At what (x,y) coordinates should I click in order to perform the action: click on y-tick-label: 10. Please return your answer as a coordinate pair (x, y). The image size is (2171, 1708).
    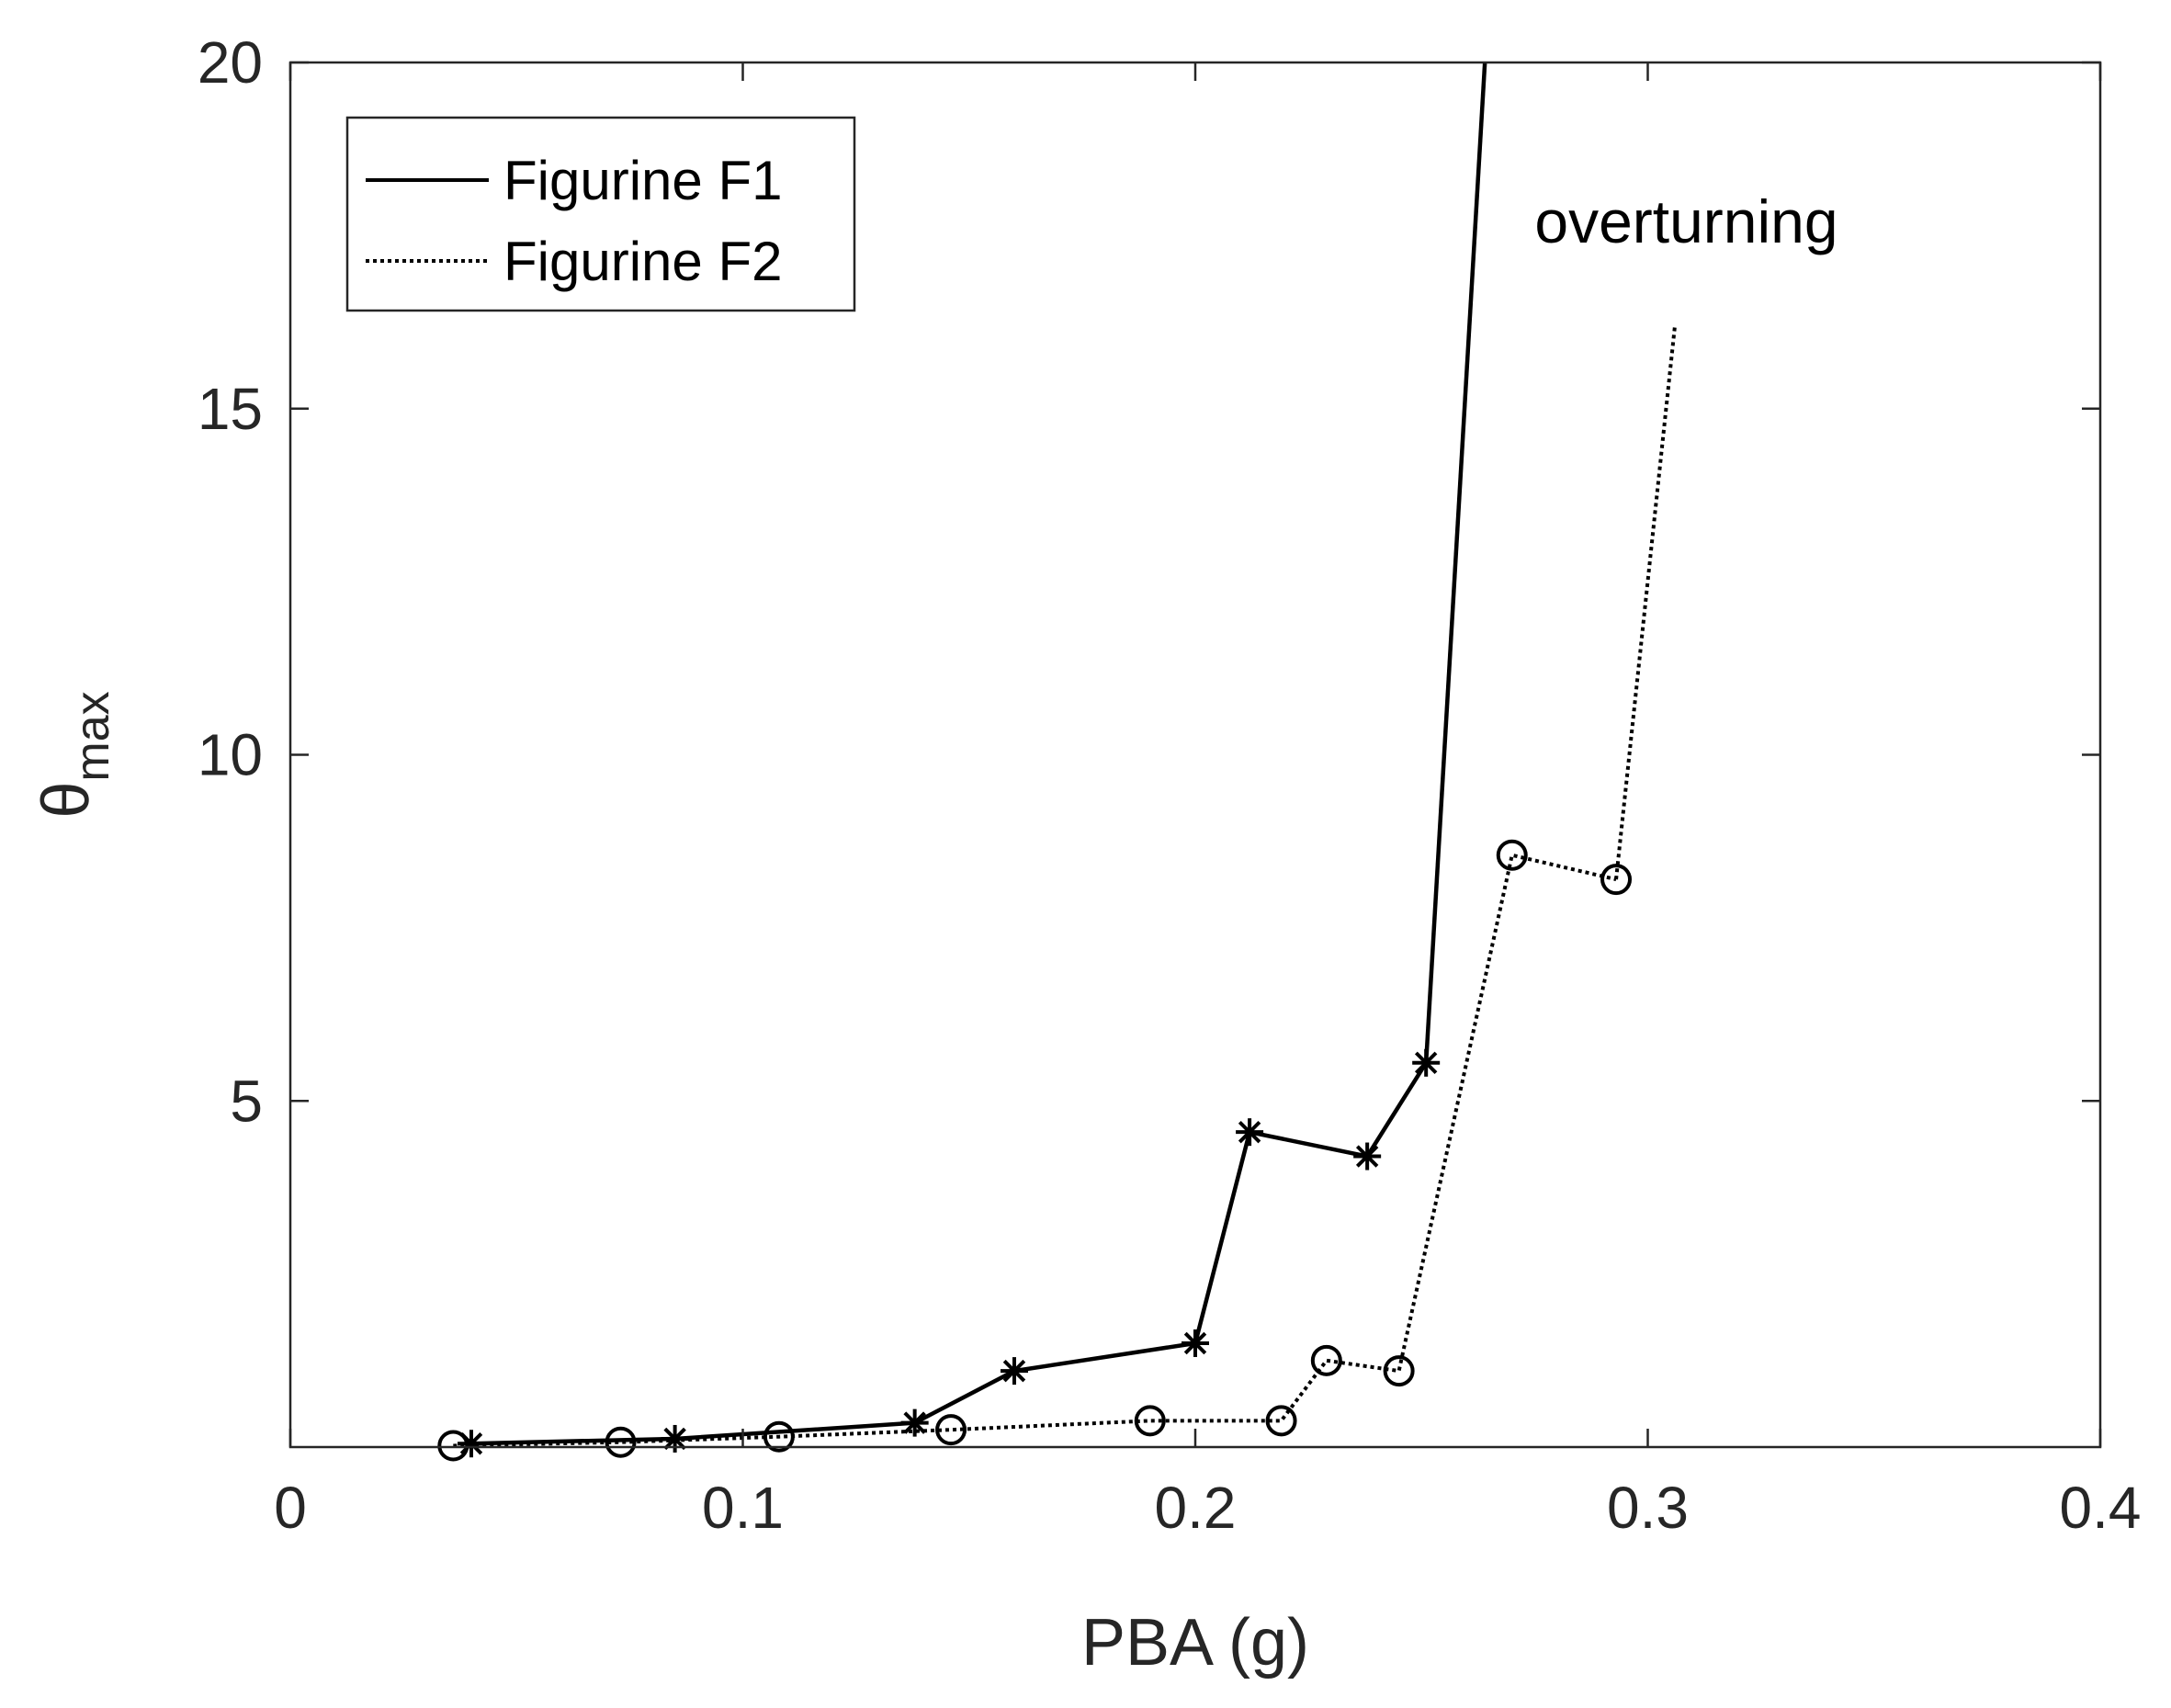
    Looking at the image, I should click on (231, 755).